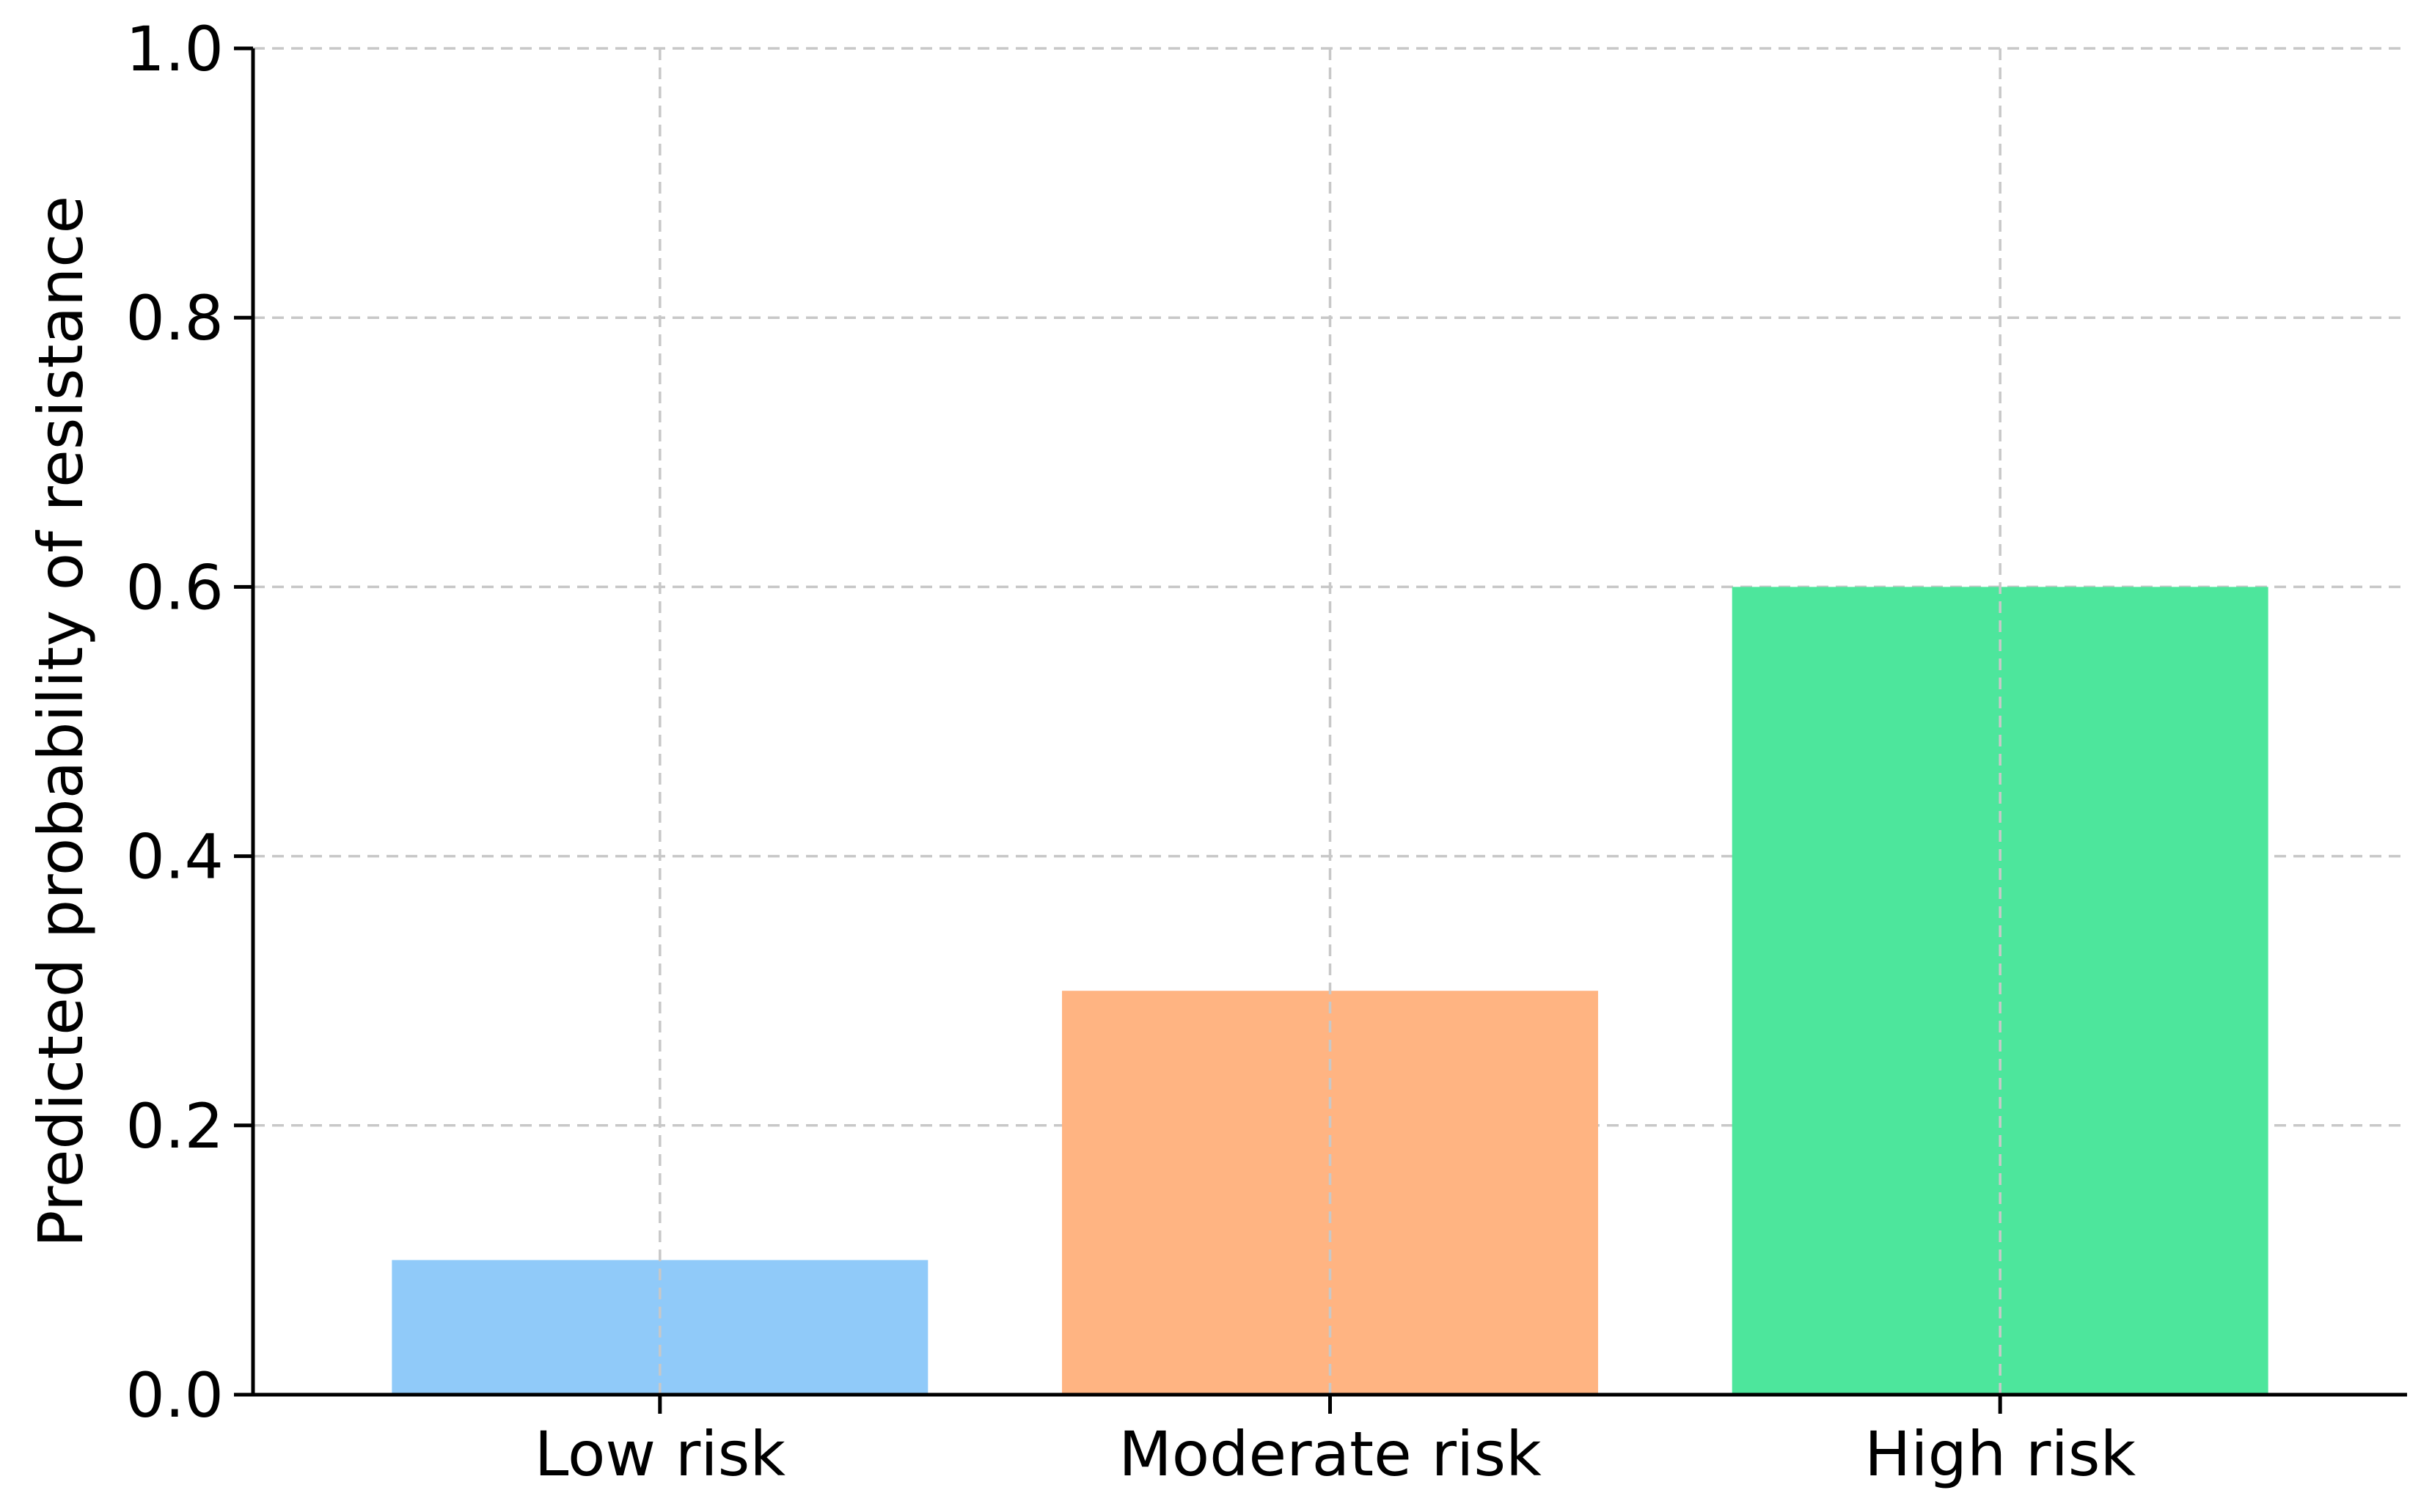  What do you see at coordinates (661, 1454) in the screenshot?
I see `x-tick-label: Low risk` at bounding box center [661, 1454].